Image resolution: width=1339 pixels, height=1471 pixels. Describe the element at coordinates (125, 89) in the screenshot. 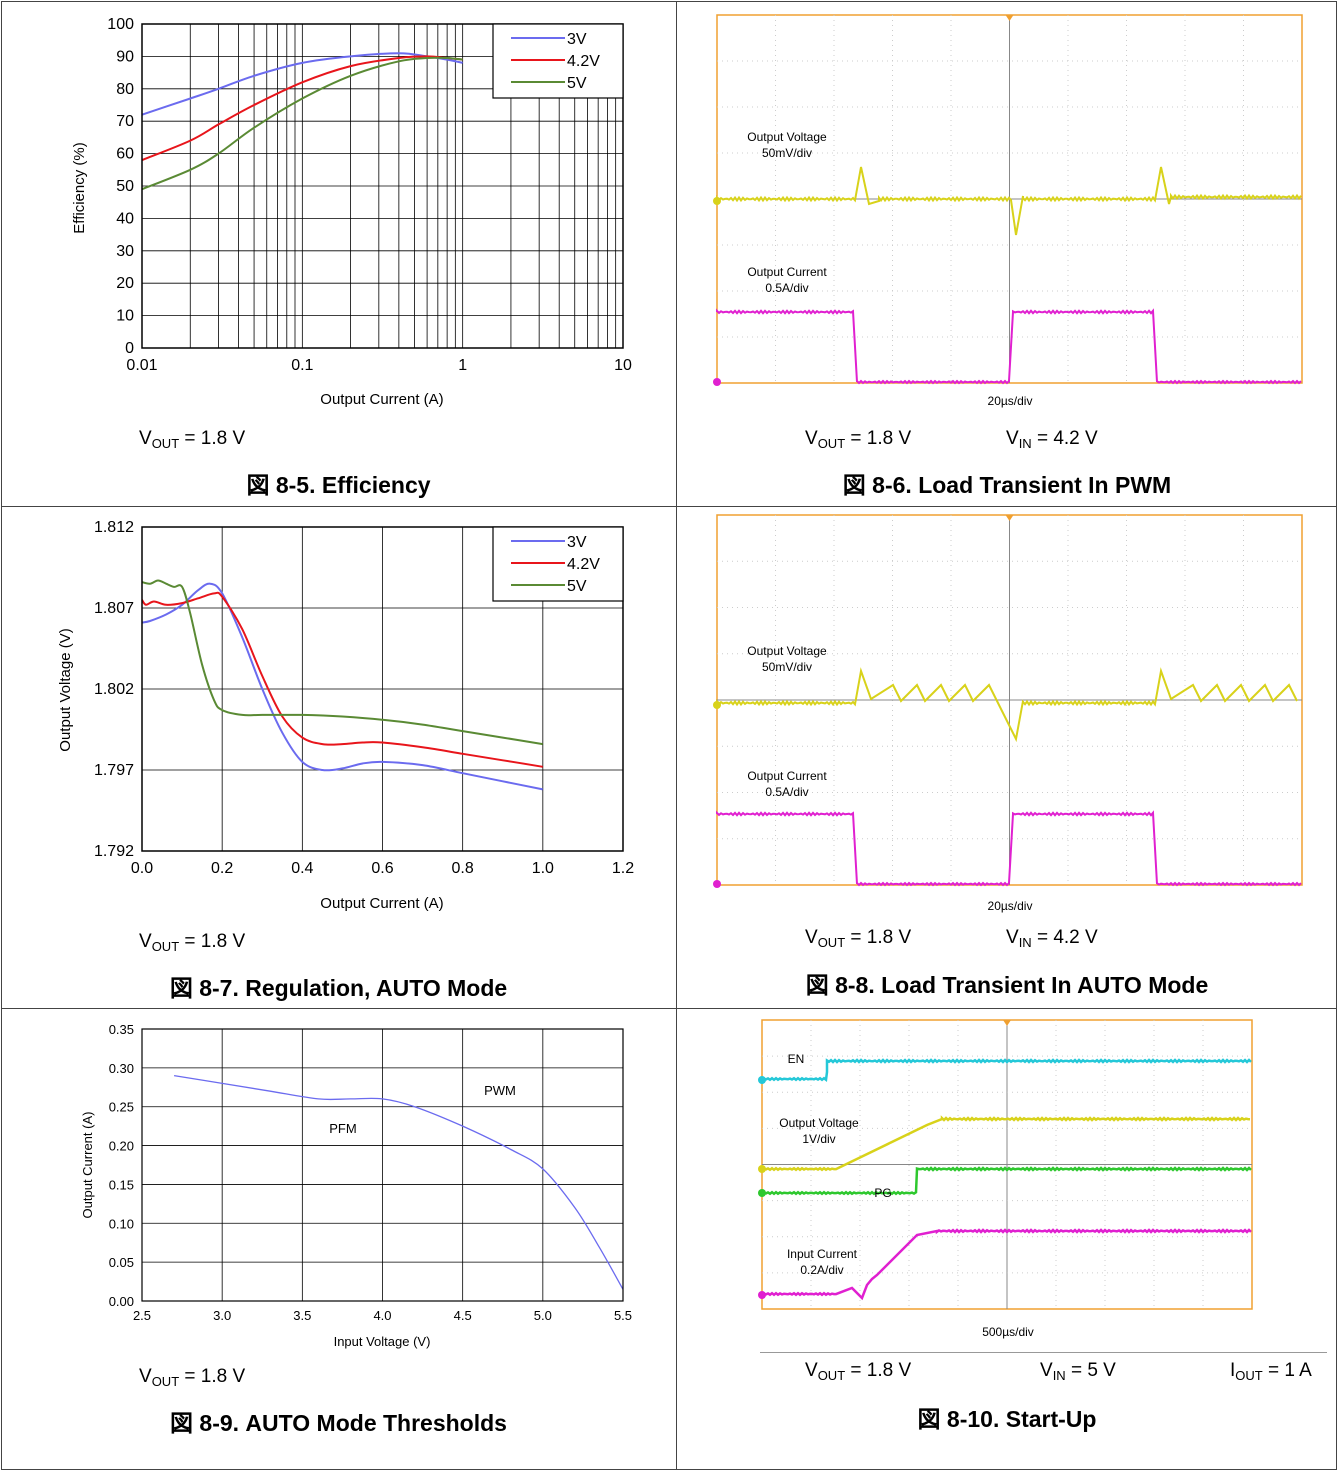

I see `y-tick-label: 80` at that location.